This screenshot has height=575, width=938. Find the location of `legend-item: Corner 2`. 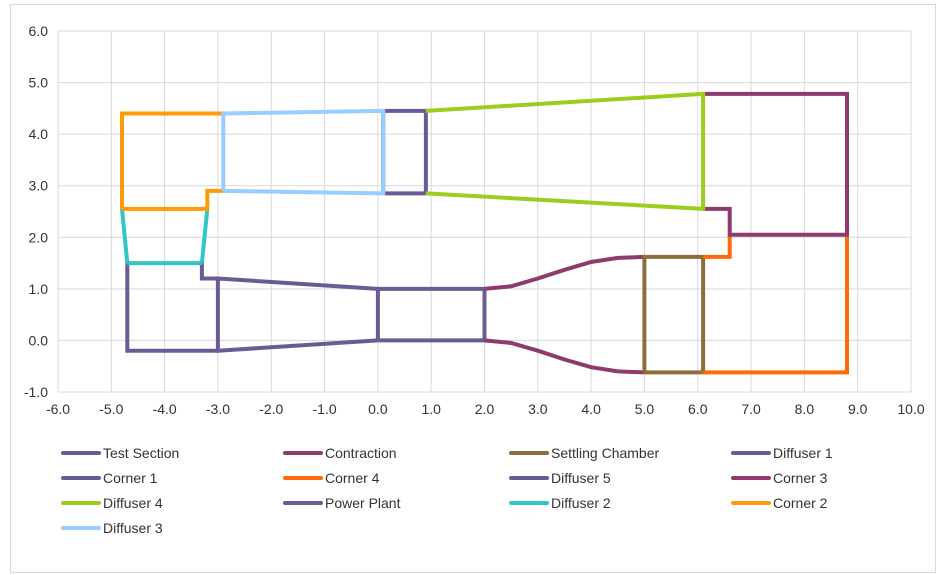

legend-item: Corner 2 is located at coordinates (779, 503).